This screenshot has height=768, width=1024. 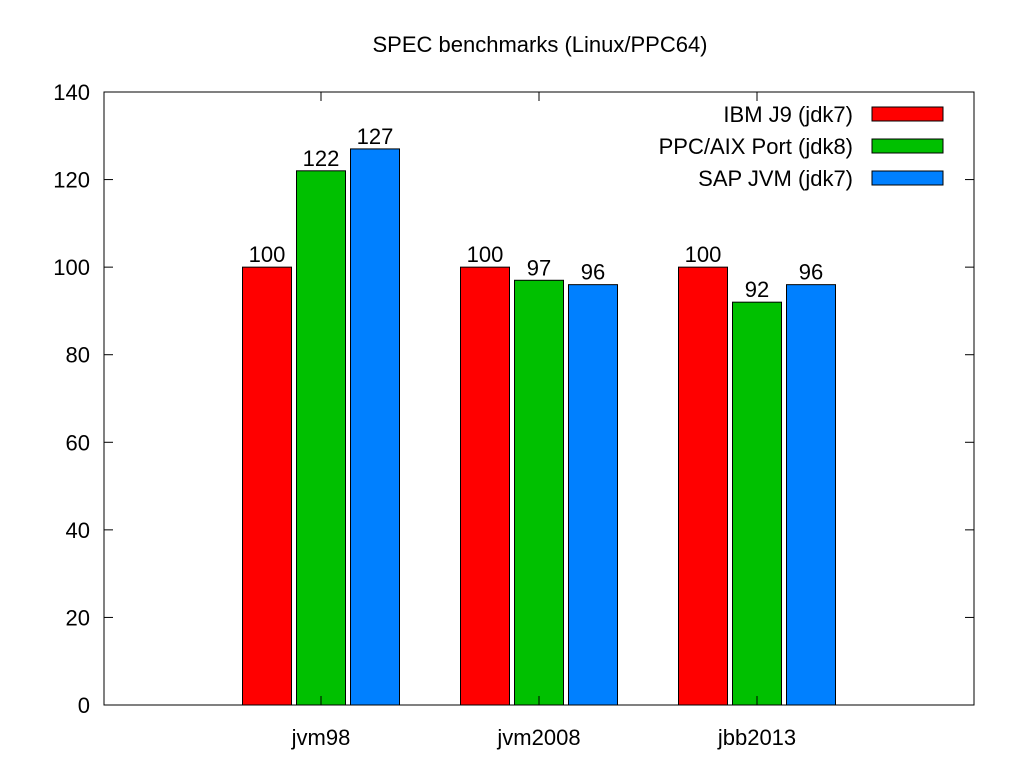 I want to click on y-tick-label: 20, so click(x=78, y=617).